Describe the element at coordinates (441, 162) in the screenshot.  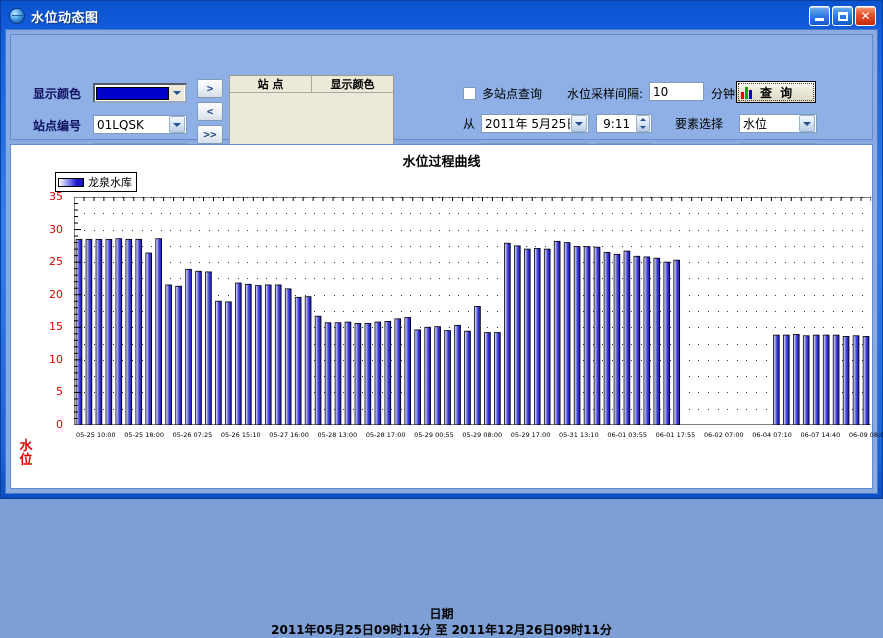
I see `chart-title: 水位过程曲线` at that location.